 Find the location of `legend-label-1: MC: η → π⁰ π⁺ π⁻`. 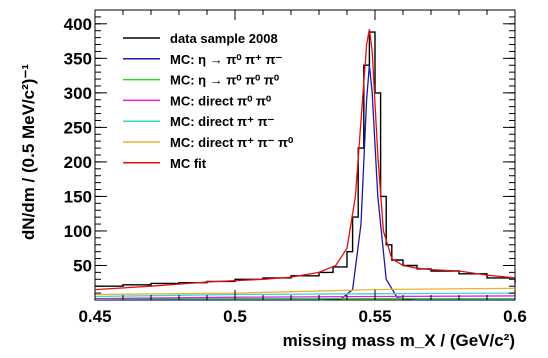

legend-label-1: MC: η → π⁰ π⁺ π⁻ is located at coordinates (226, 59).